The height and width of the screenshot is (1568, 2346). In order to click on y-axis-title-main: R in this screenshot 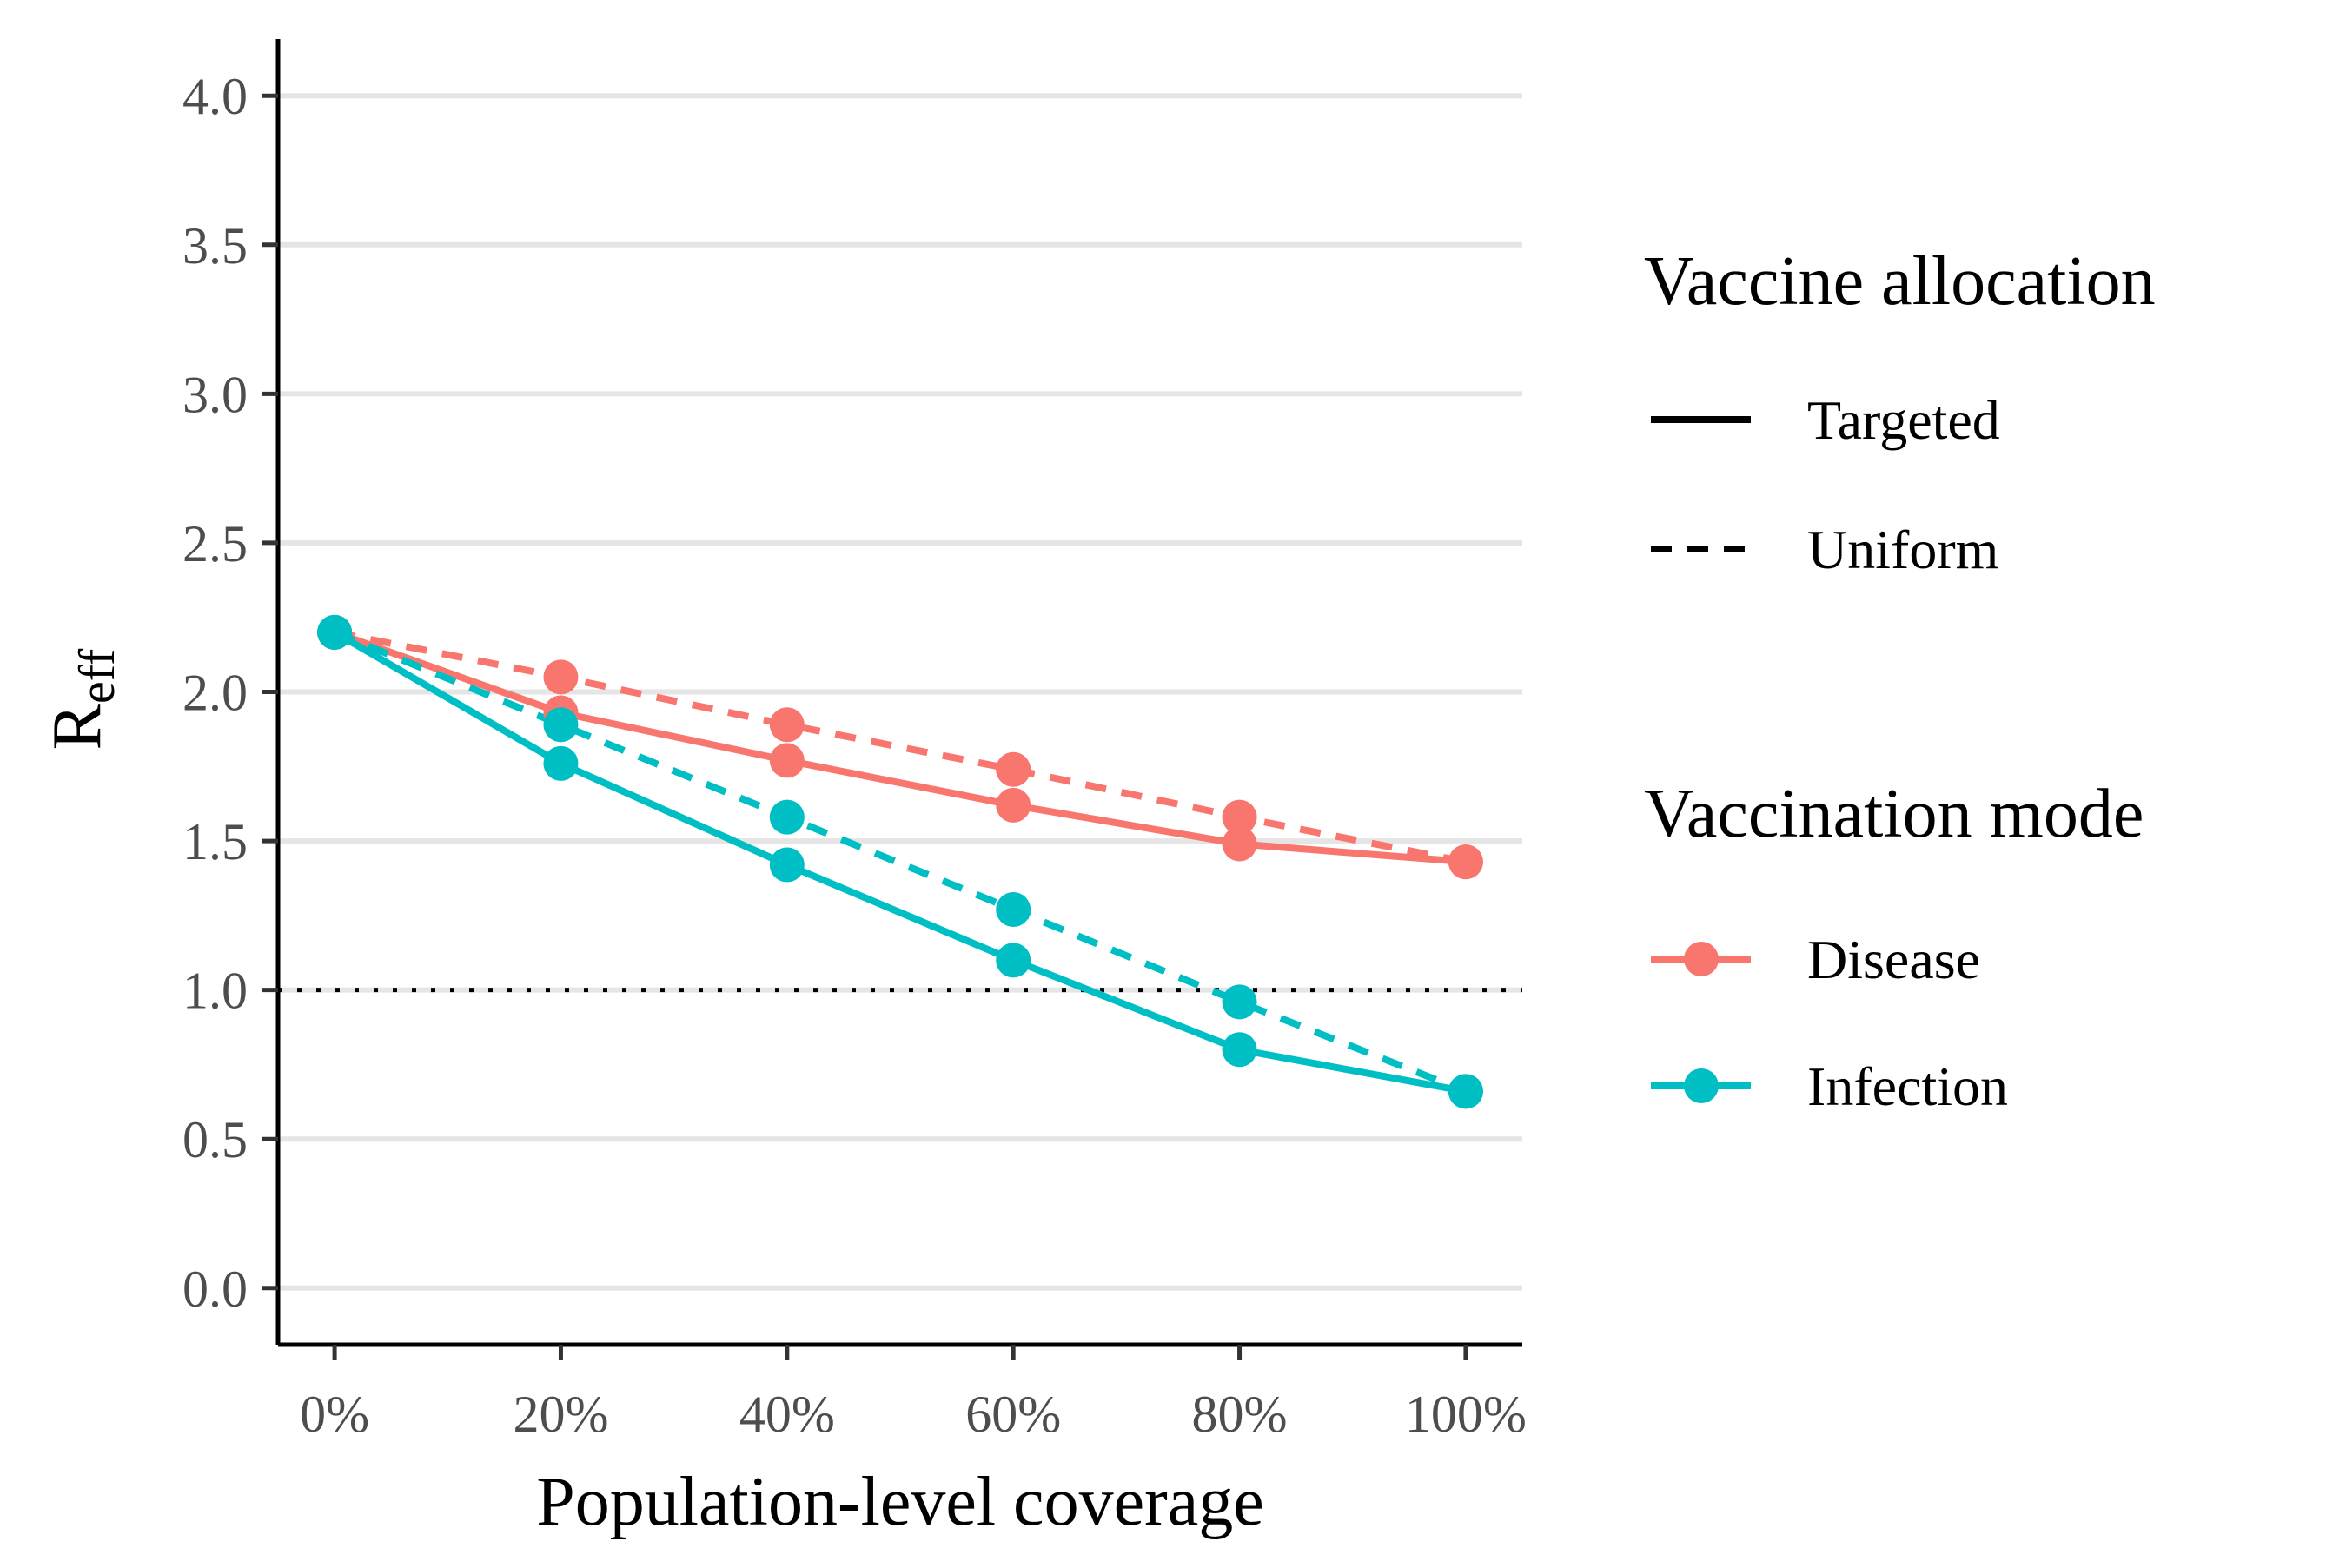, I will do `click(78, 726)`.